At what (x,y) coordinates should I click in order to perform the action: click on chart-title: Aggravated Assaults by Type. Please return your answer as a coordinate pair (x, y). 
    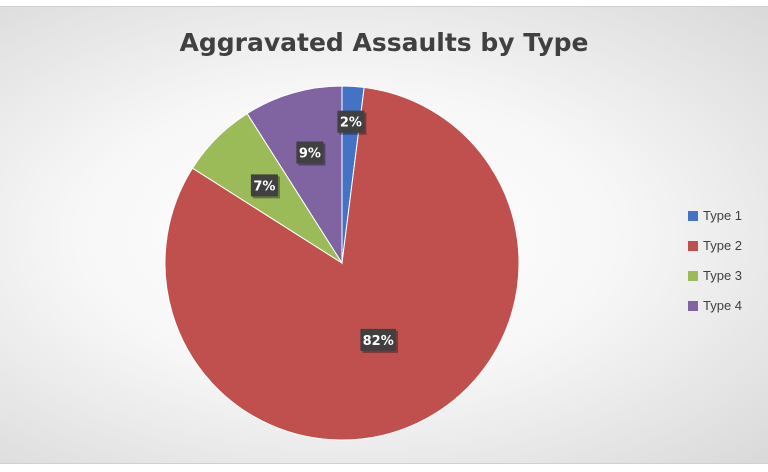
    Looking at the image, I should click on (384, 42).